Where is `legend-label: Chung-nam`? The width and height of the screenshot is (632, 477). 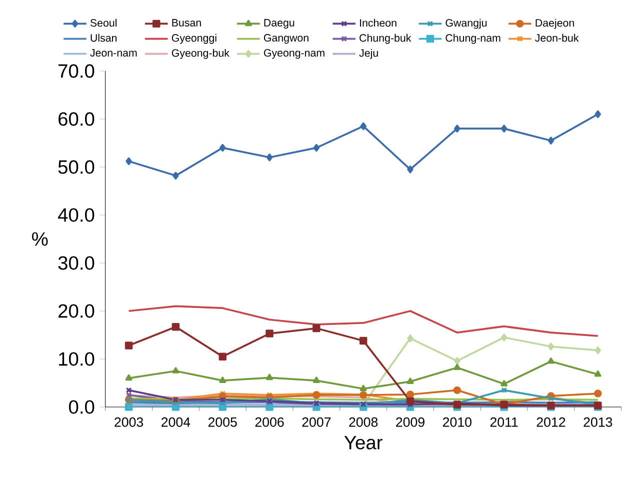
legend-label: Chung-nam is located at coordinates (473, 39).